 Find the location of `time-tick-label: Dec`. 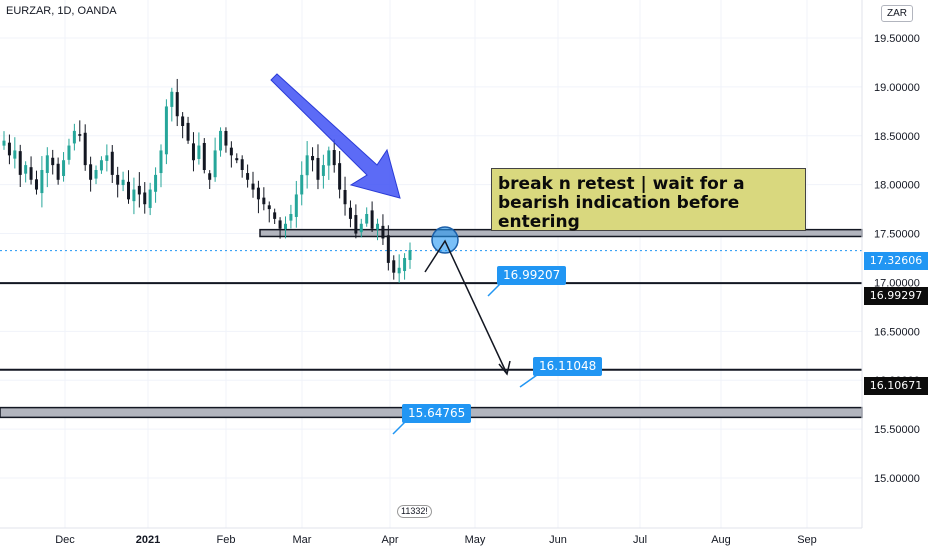

time-tick-label: Dec is located at coordinates (65, 540).